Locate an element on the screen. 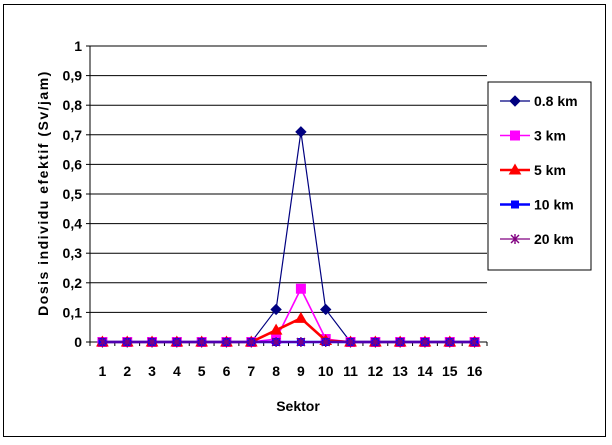  x-tick-label: 8 is located at coordinates (276, 371).